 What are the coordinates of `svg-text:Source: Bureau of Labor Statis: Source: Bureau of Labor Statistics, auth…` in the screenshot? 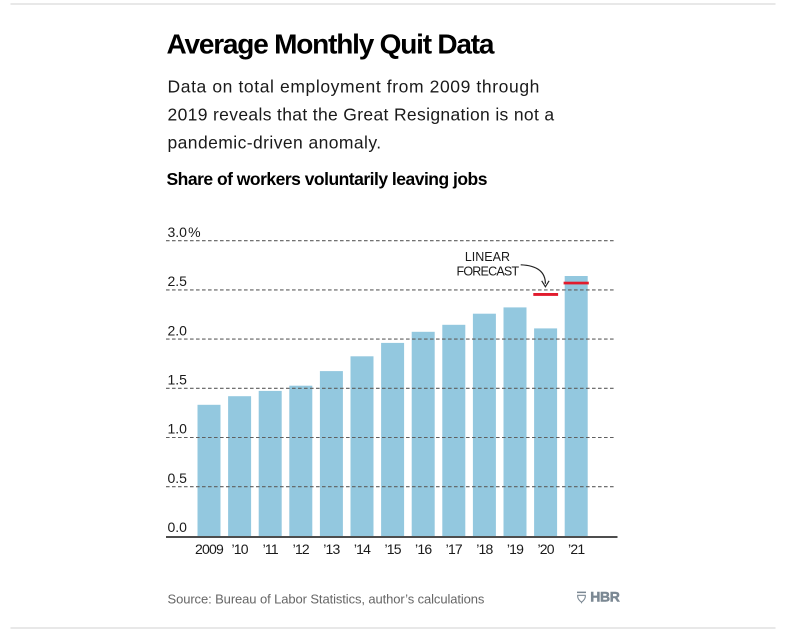 It's located at (326, 599).